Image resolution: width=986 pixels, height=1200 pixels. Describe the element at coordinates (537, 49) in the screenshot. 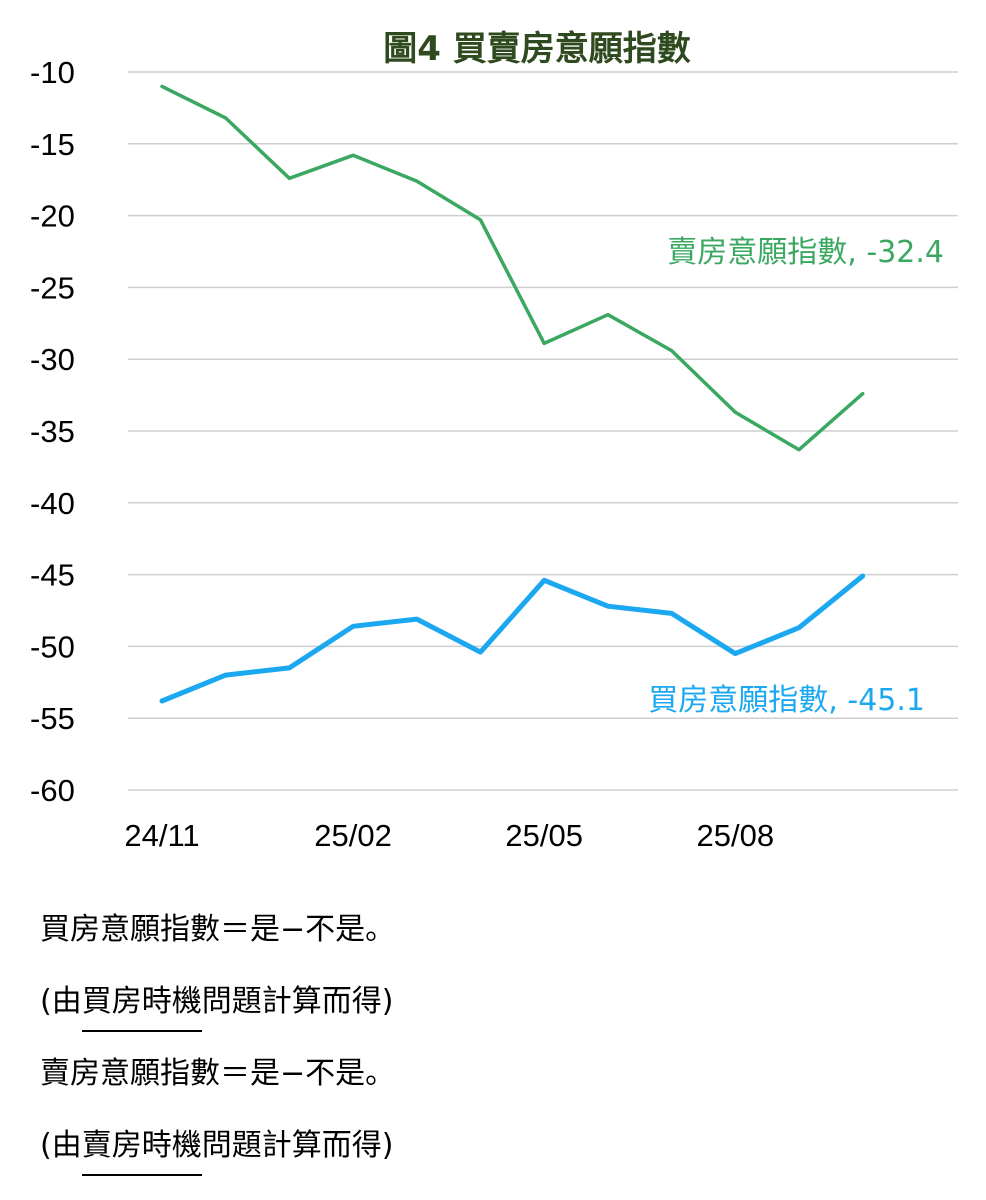

I see `chart-title: 圖4 買賣房意願指數` at that location.